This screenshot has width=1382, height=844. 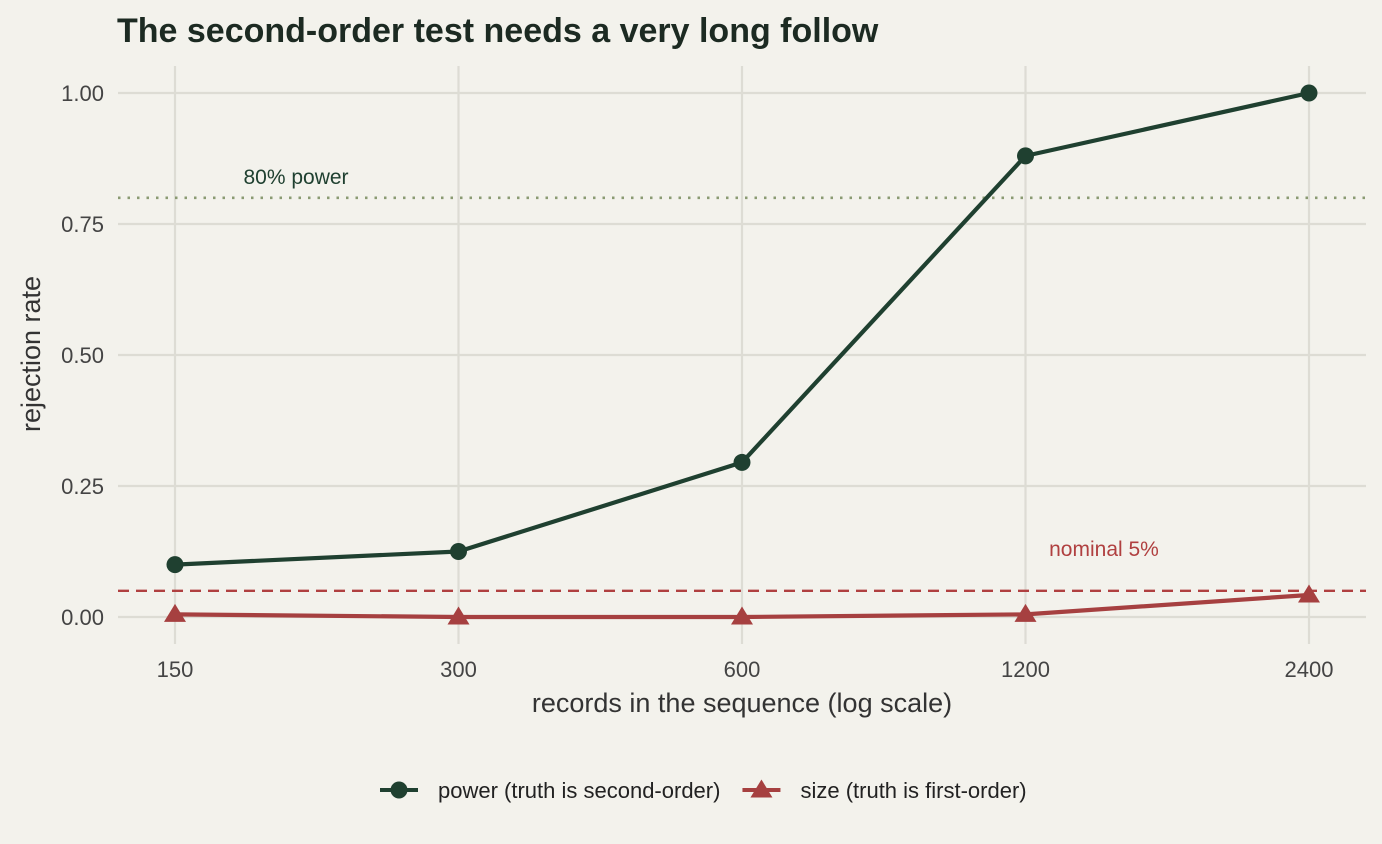 What do you see at coordinates (82, 617) in the screenshot?
I see `y-tick-label: 0.00` at bounding box center [82, 617].